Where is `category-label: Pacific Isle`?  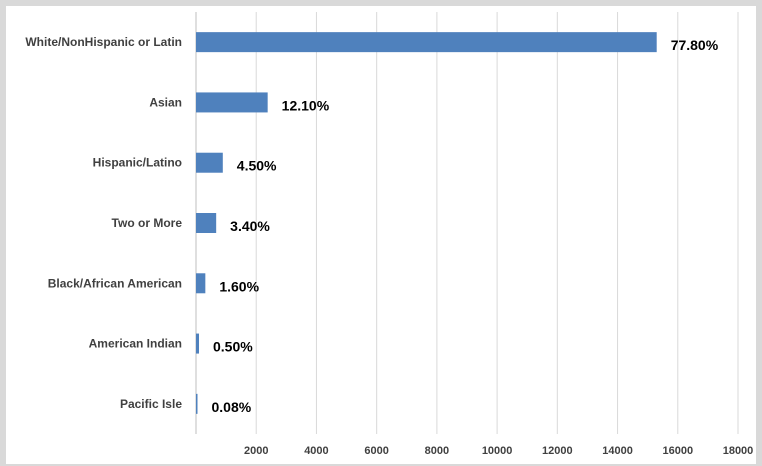
category-label: Pacific Isle is located at coordinates (151, 404).